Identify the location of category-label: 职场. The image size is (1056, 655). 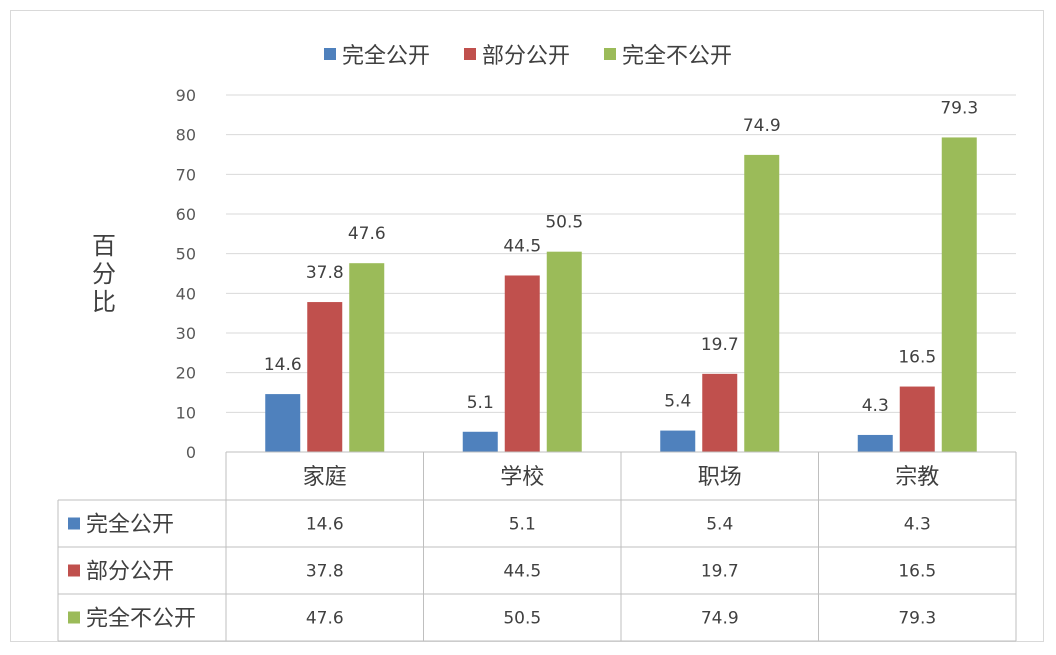
(720, 477).